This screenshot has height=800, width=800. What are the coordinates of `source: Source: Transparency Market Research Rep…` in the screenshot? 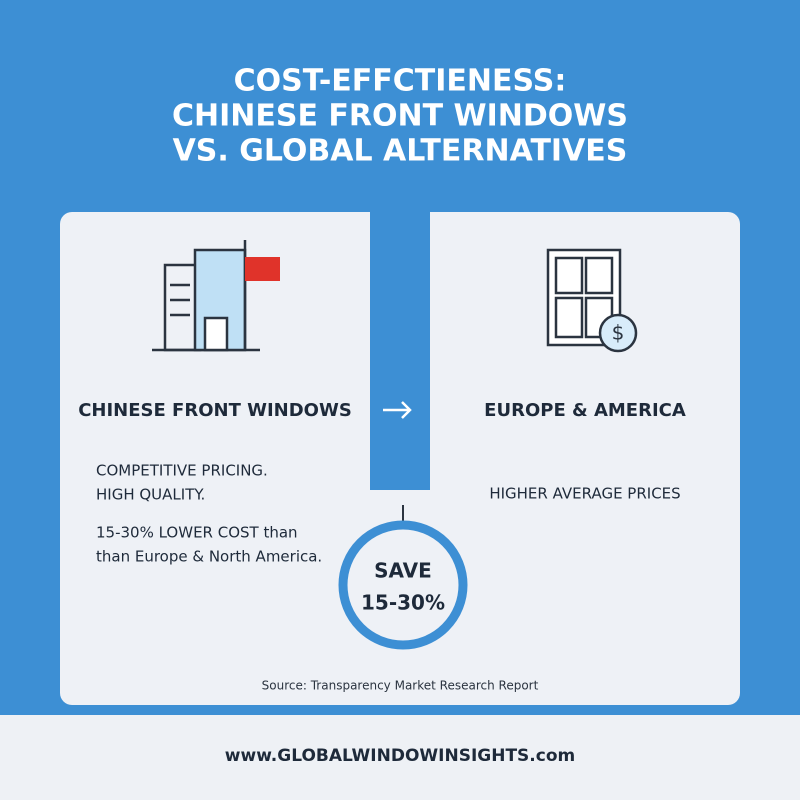 It's located at (400, 686).